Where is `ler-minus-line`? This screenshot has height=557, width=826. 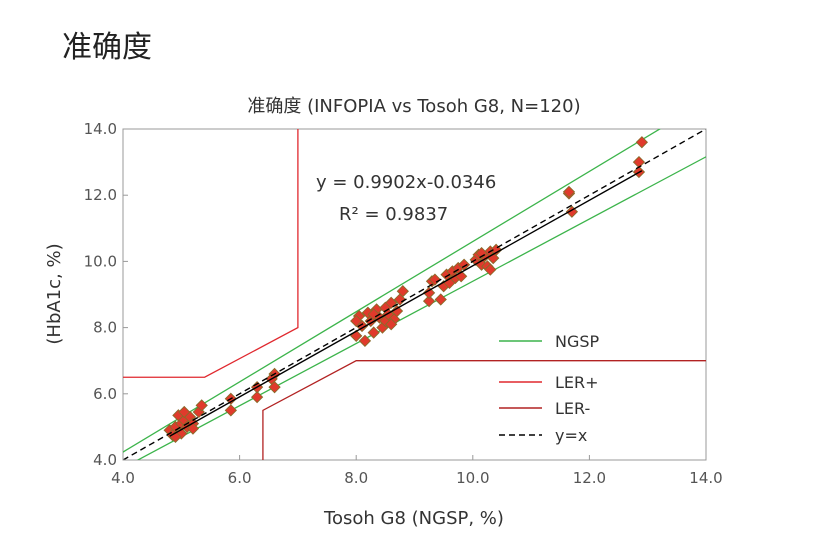 ler-minus-line is located at coordinates (484, 410).